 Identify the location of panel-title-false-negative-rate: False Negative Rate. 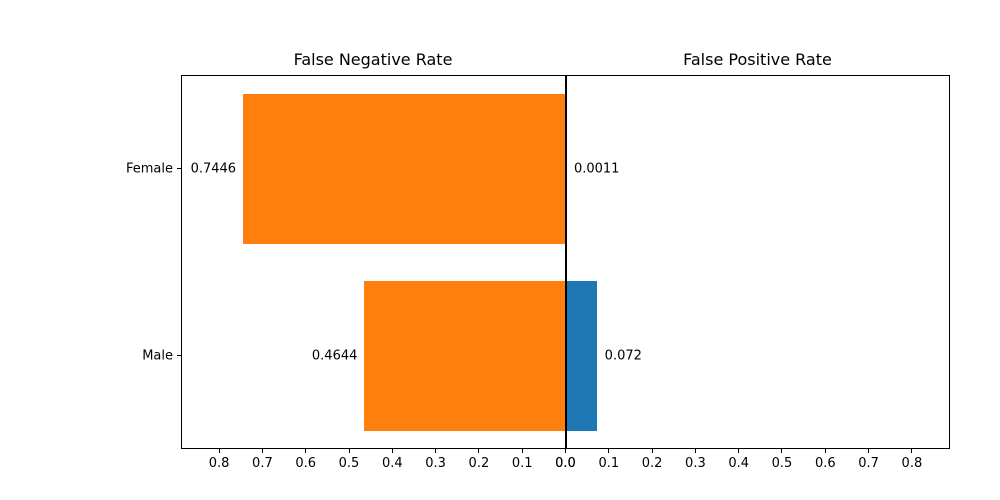
(373, 59).